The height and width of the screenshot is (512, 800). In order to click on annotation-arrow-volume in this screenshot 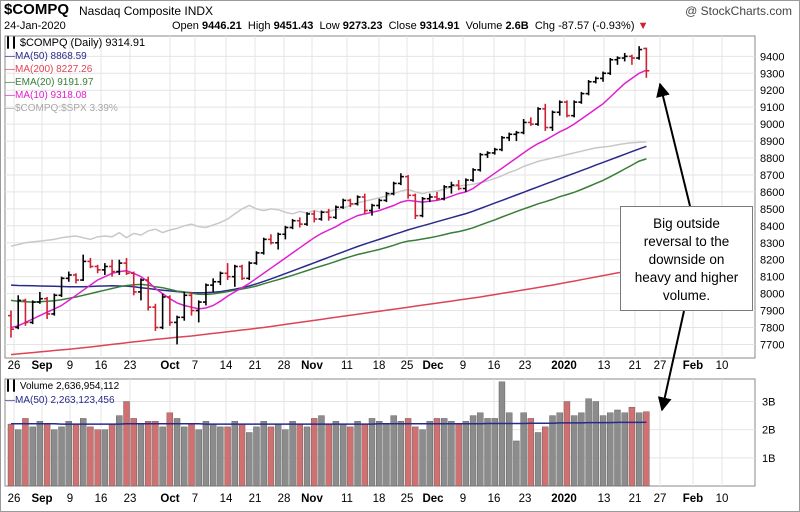, I will do `click(671, 361)`.